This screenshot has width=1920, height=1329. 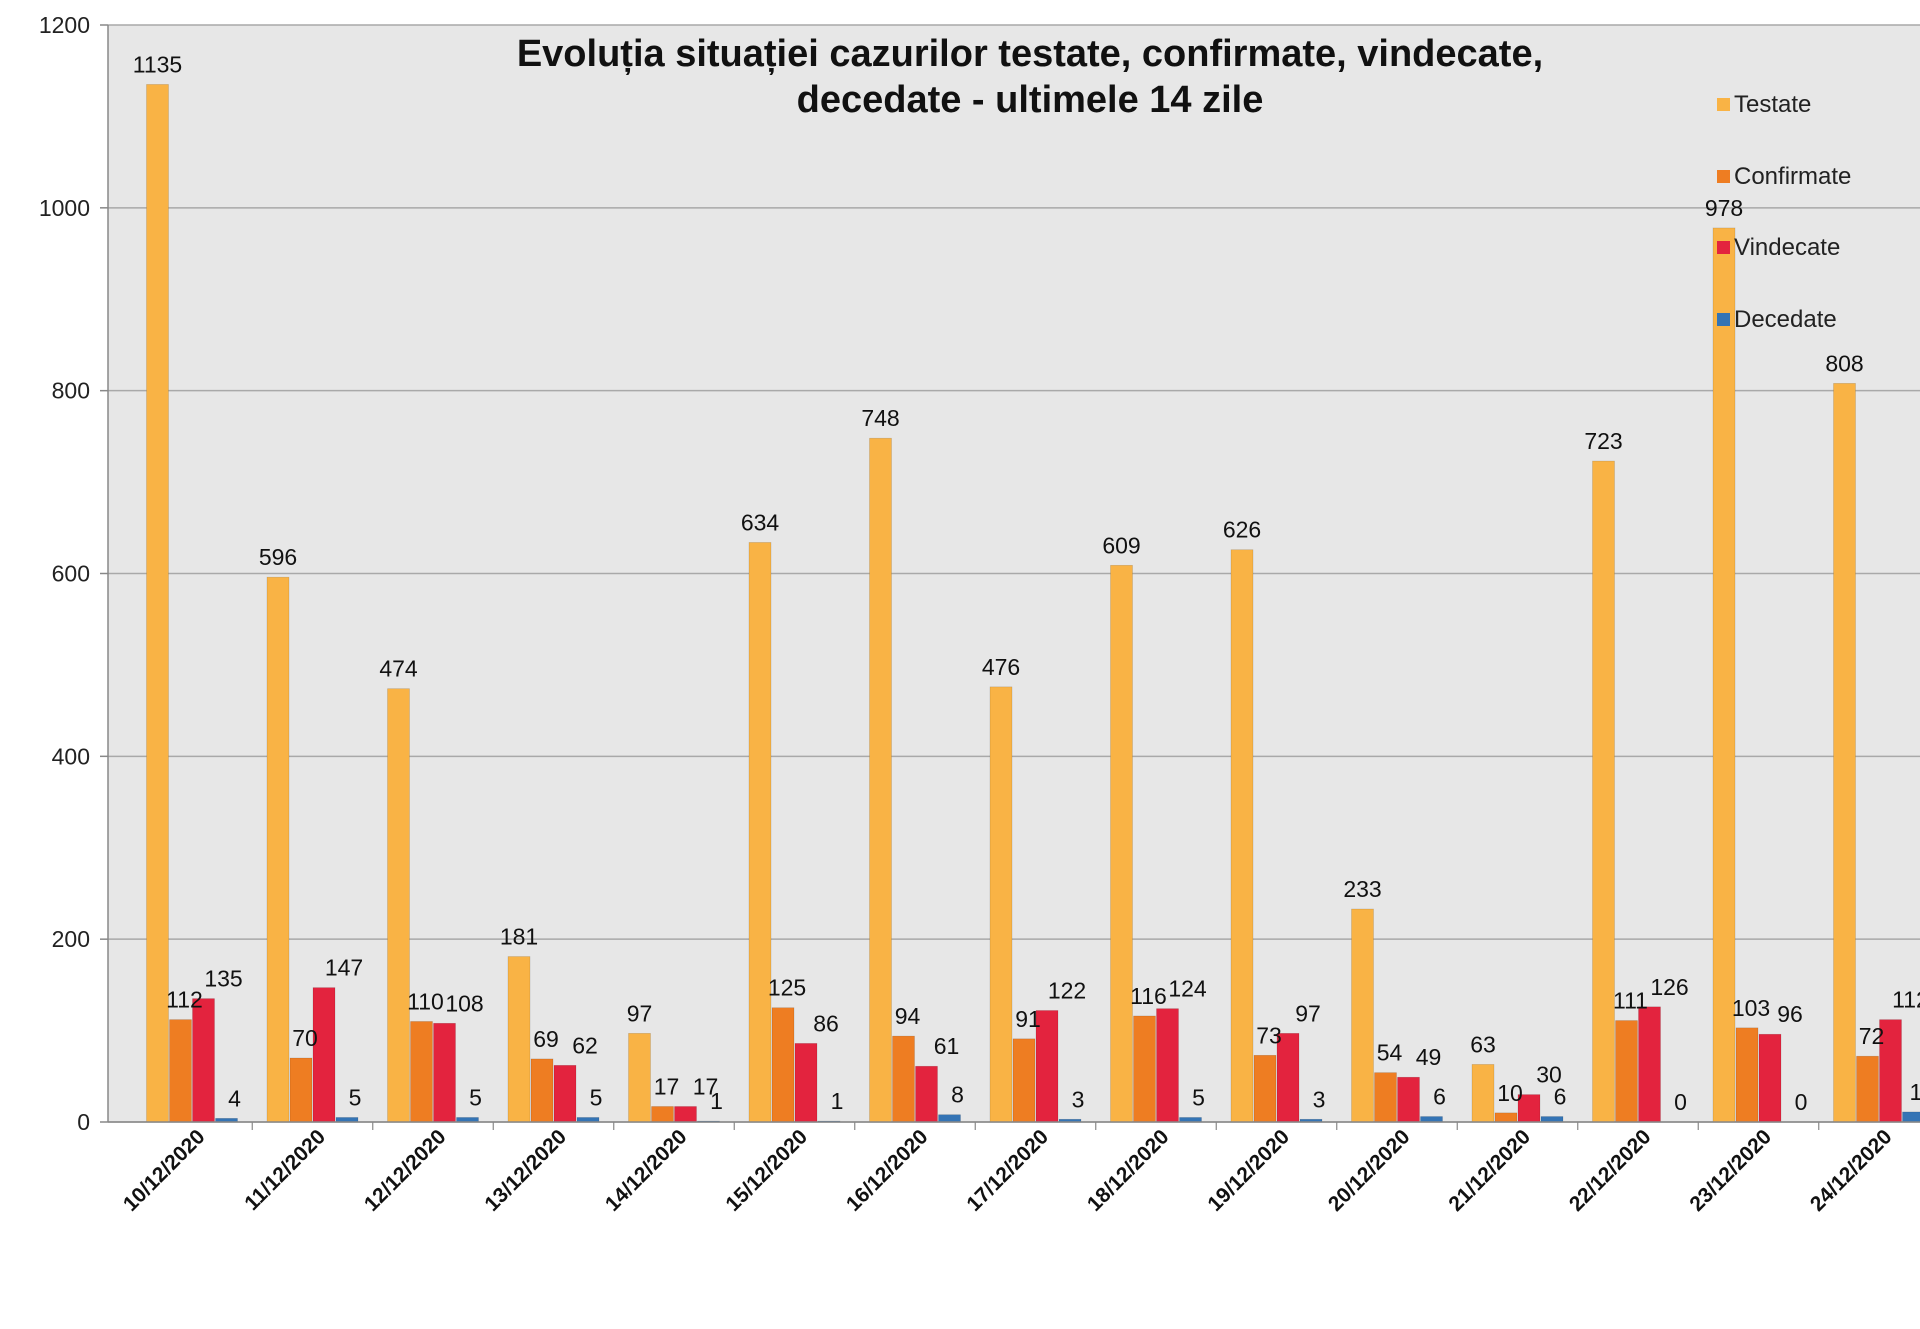 I want to click on data-label: 233, so click(x=1362, y=889).